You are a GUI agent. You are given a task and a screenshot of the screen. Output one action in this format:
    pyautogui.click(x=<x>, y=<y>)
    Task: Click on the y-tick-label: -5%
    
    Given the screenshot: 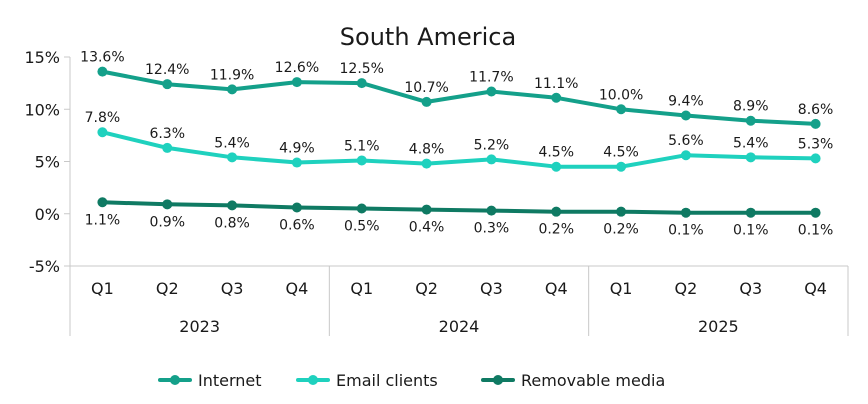 What is the action you would take?
    pyautogui.click(x=44, y=266)
    